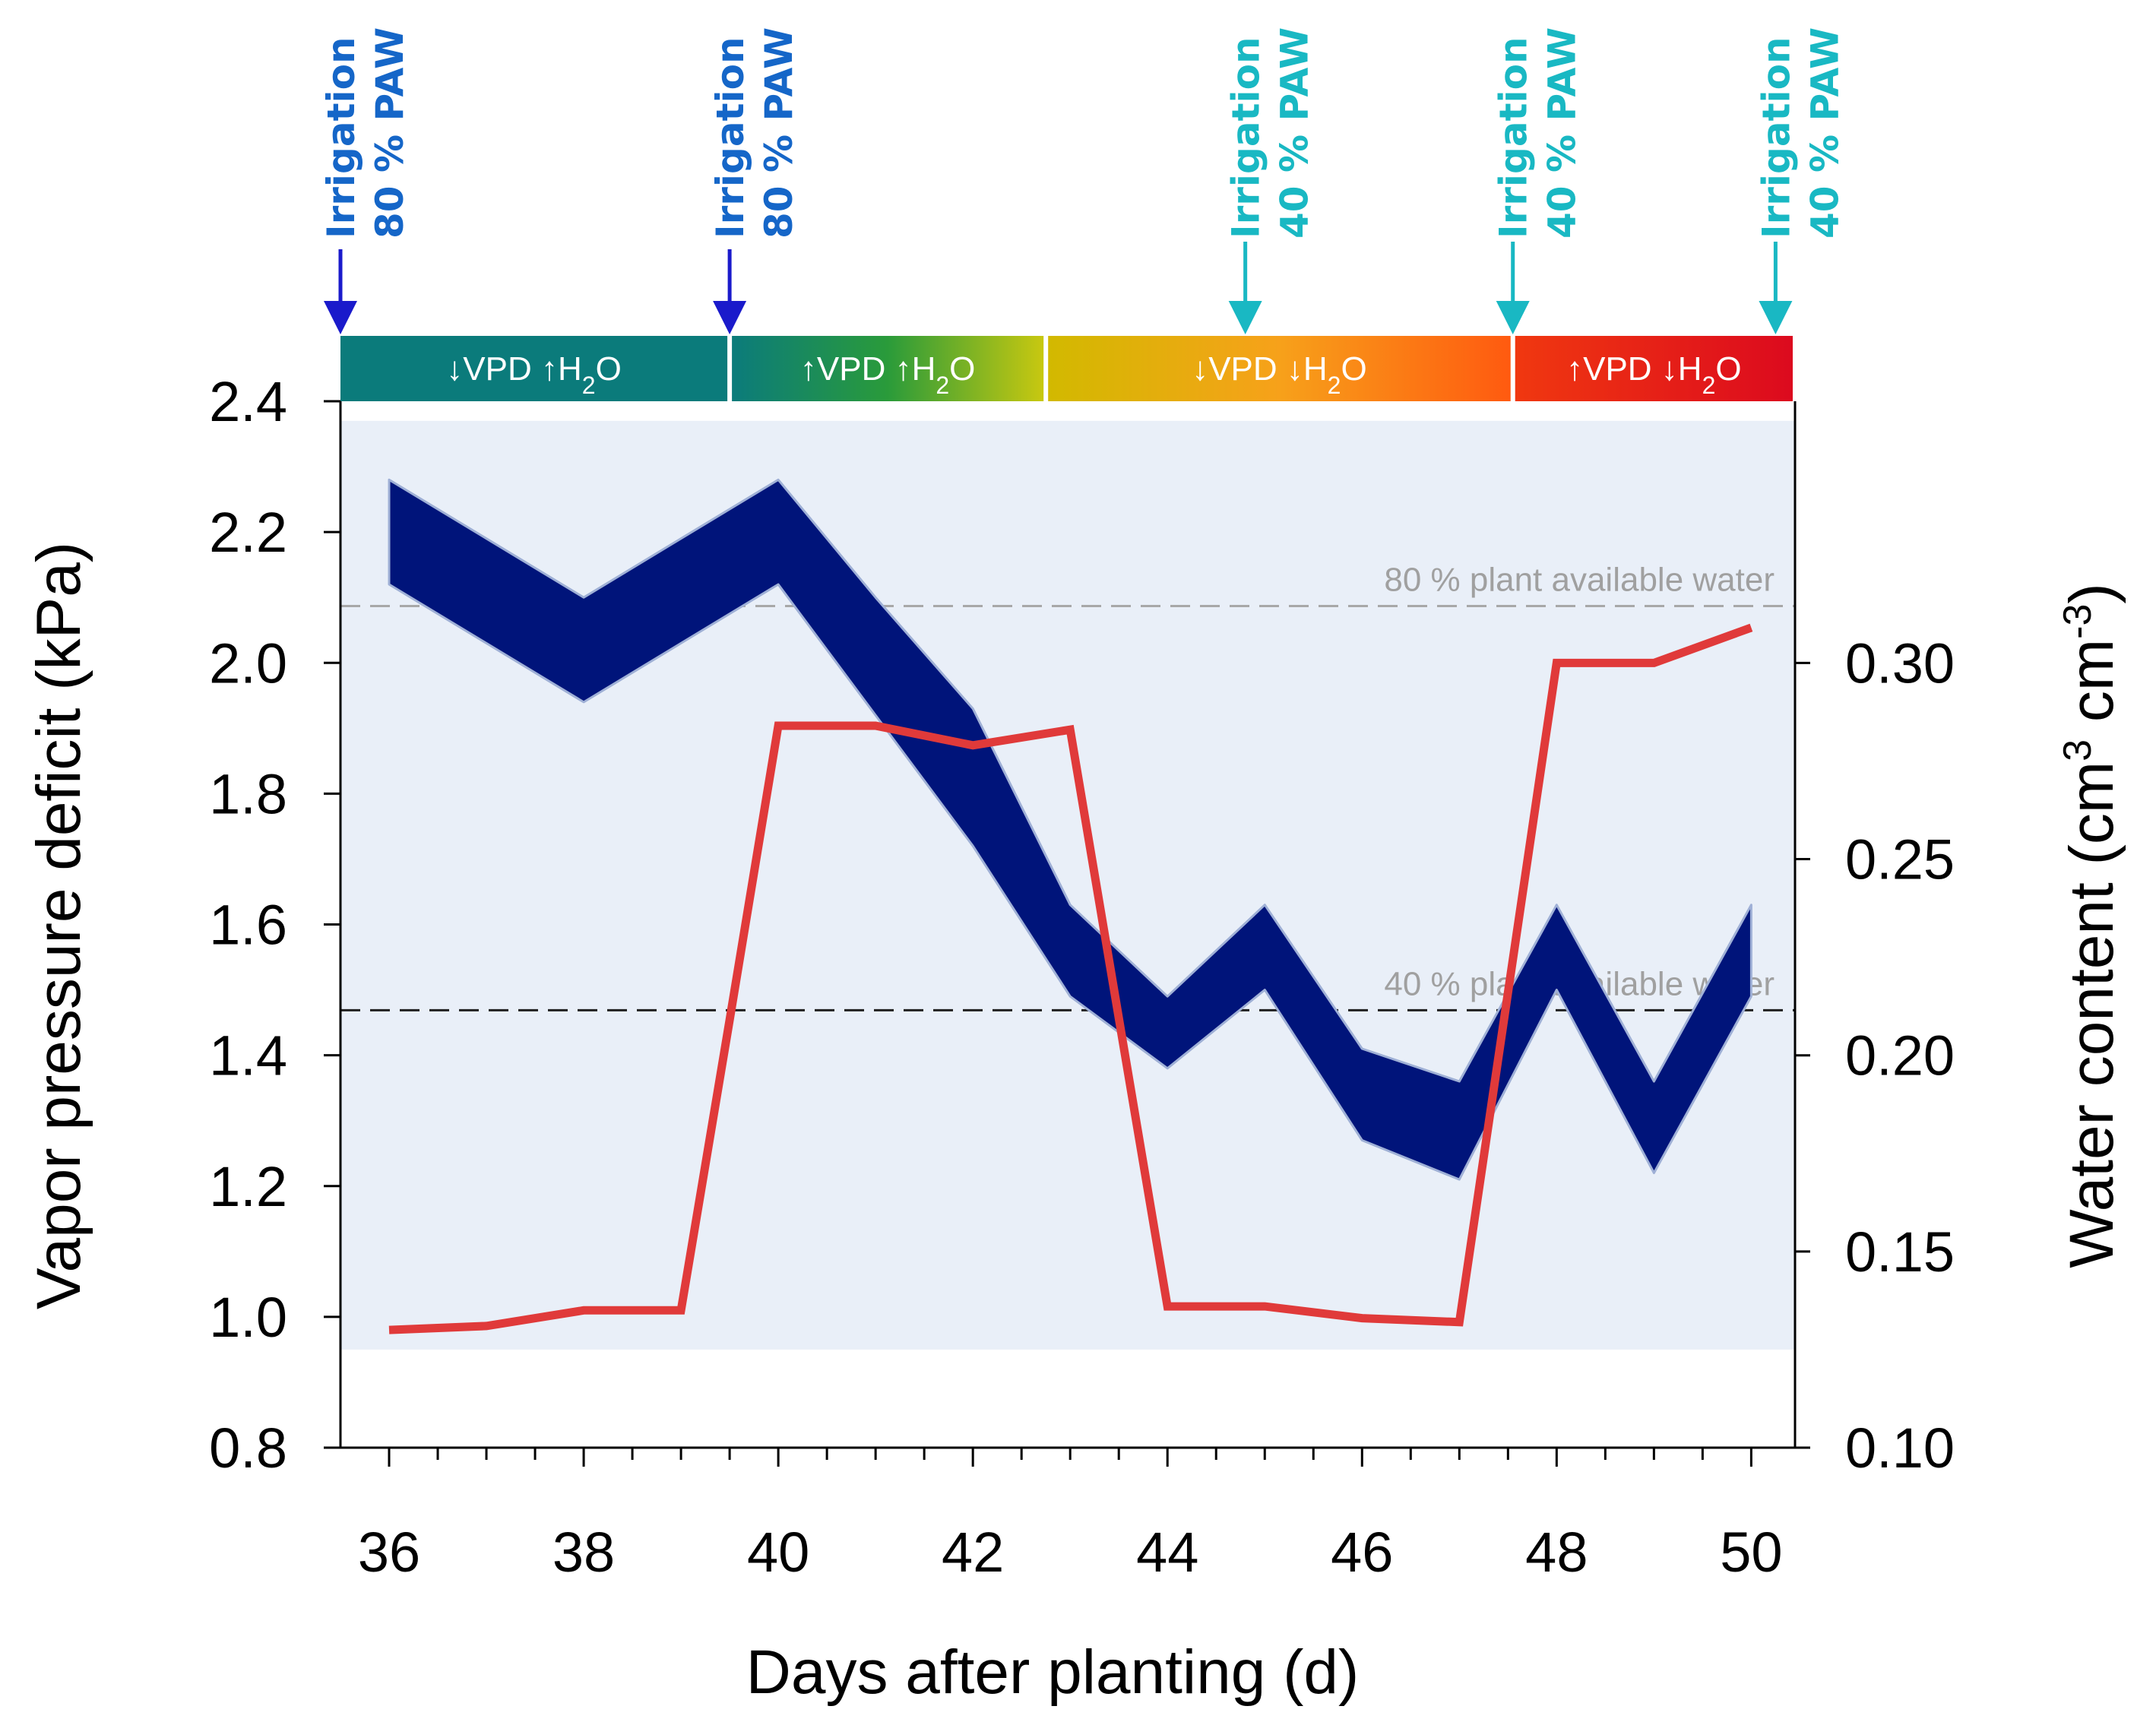  Describe the element at coordinates (1900, 1448) in the screenshot. I see `right-tick-label: 0.10` at that location.